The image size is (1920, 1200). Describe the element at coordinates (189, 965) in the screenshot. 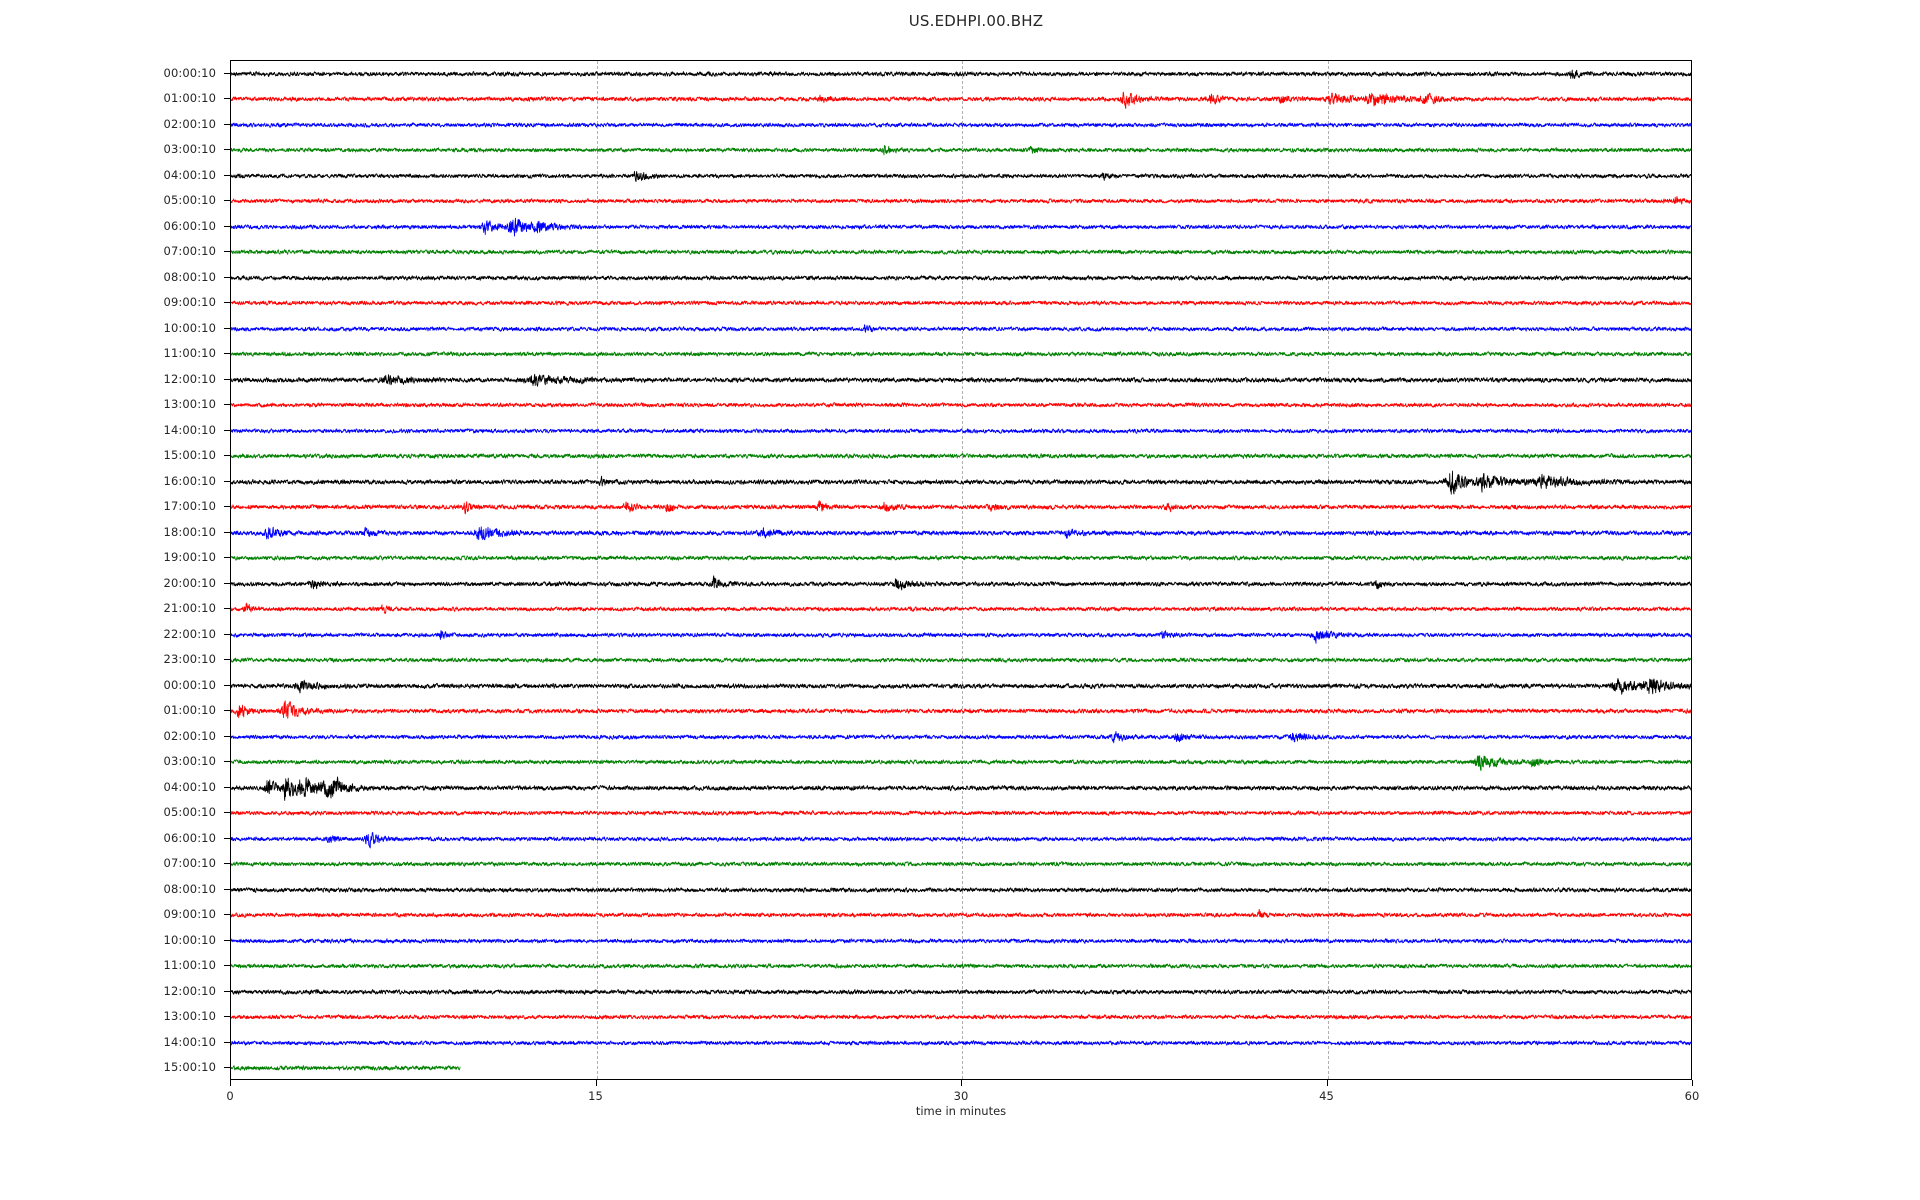

I see `y-tick-label: 11:00:10` at that location.